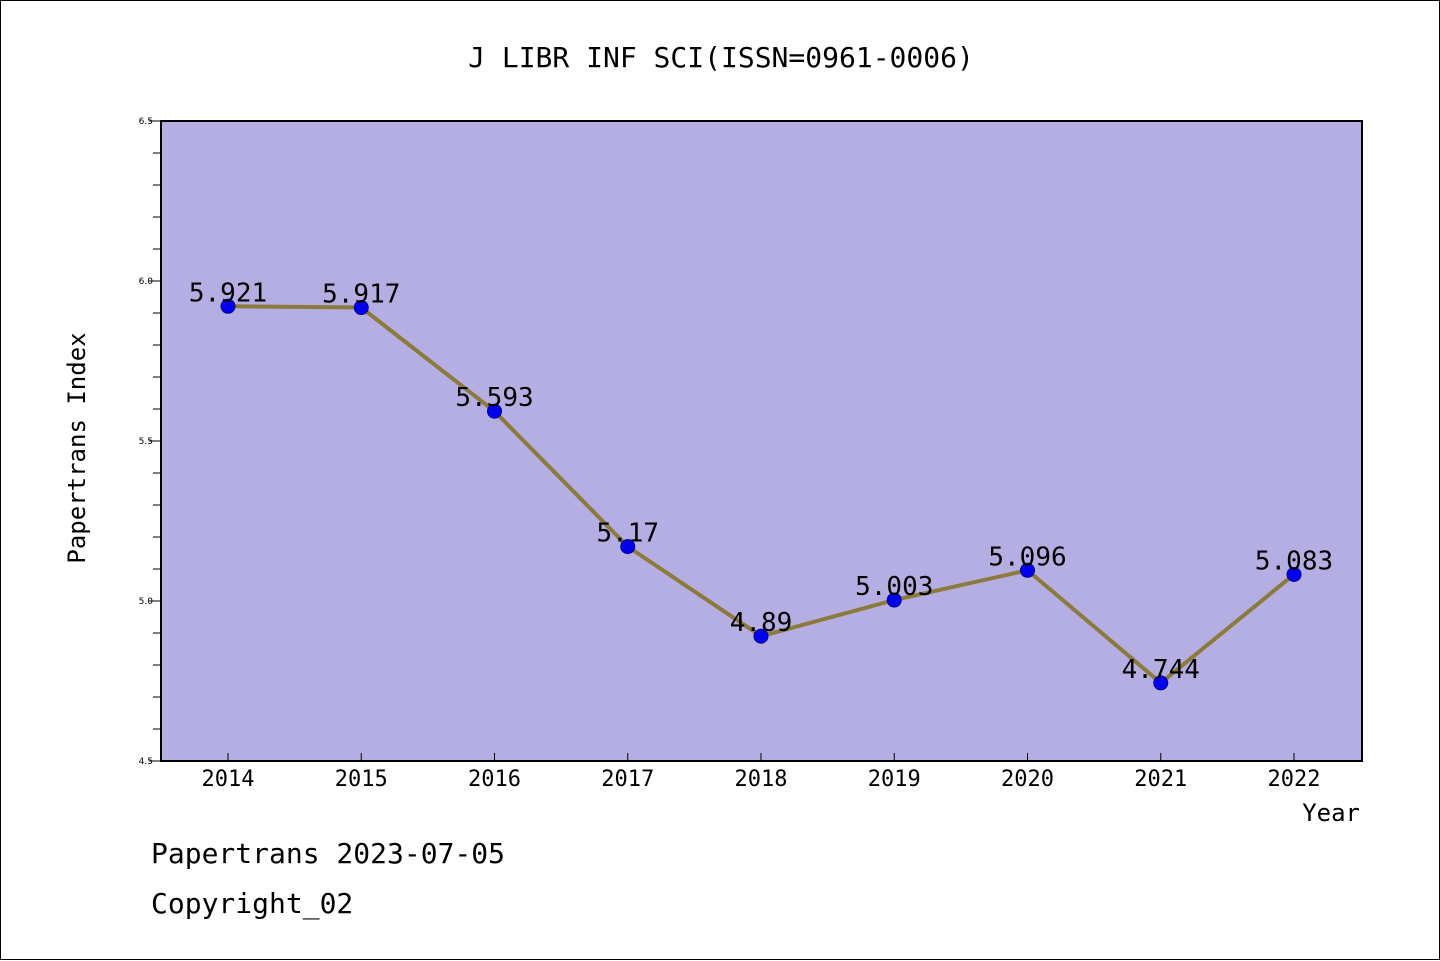  I want to click on y-tick-label: 6.0, so click(146, 282).